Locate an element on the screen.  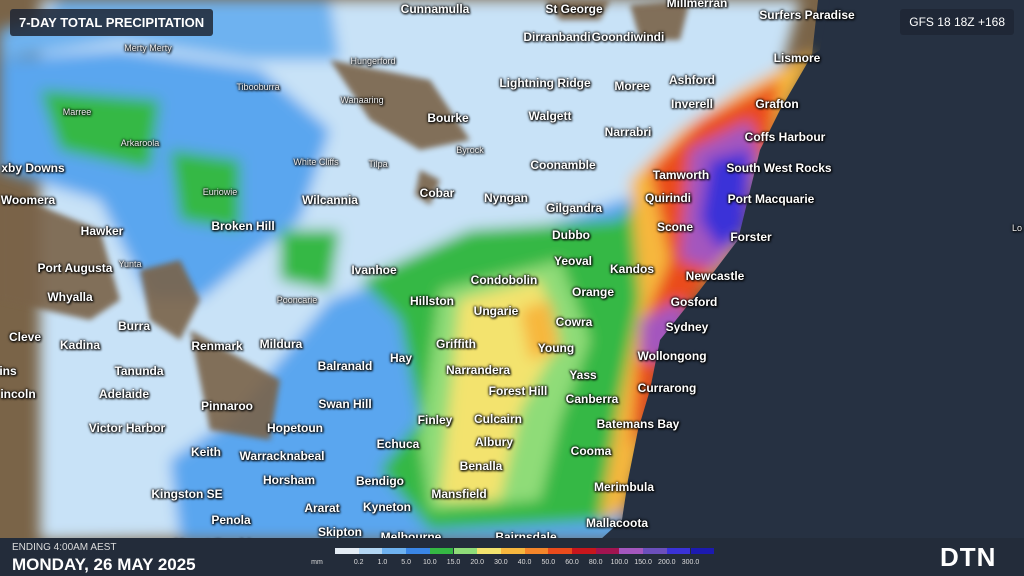
legend-label: 40.0 is located at coordinates (524, 562).